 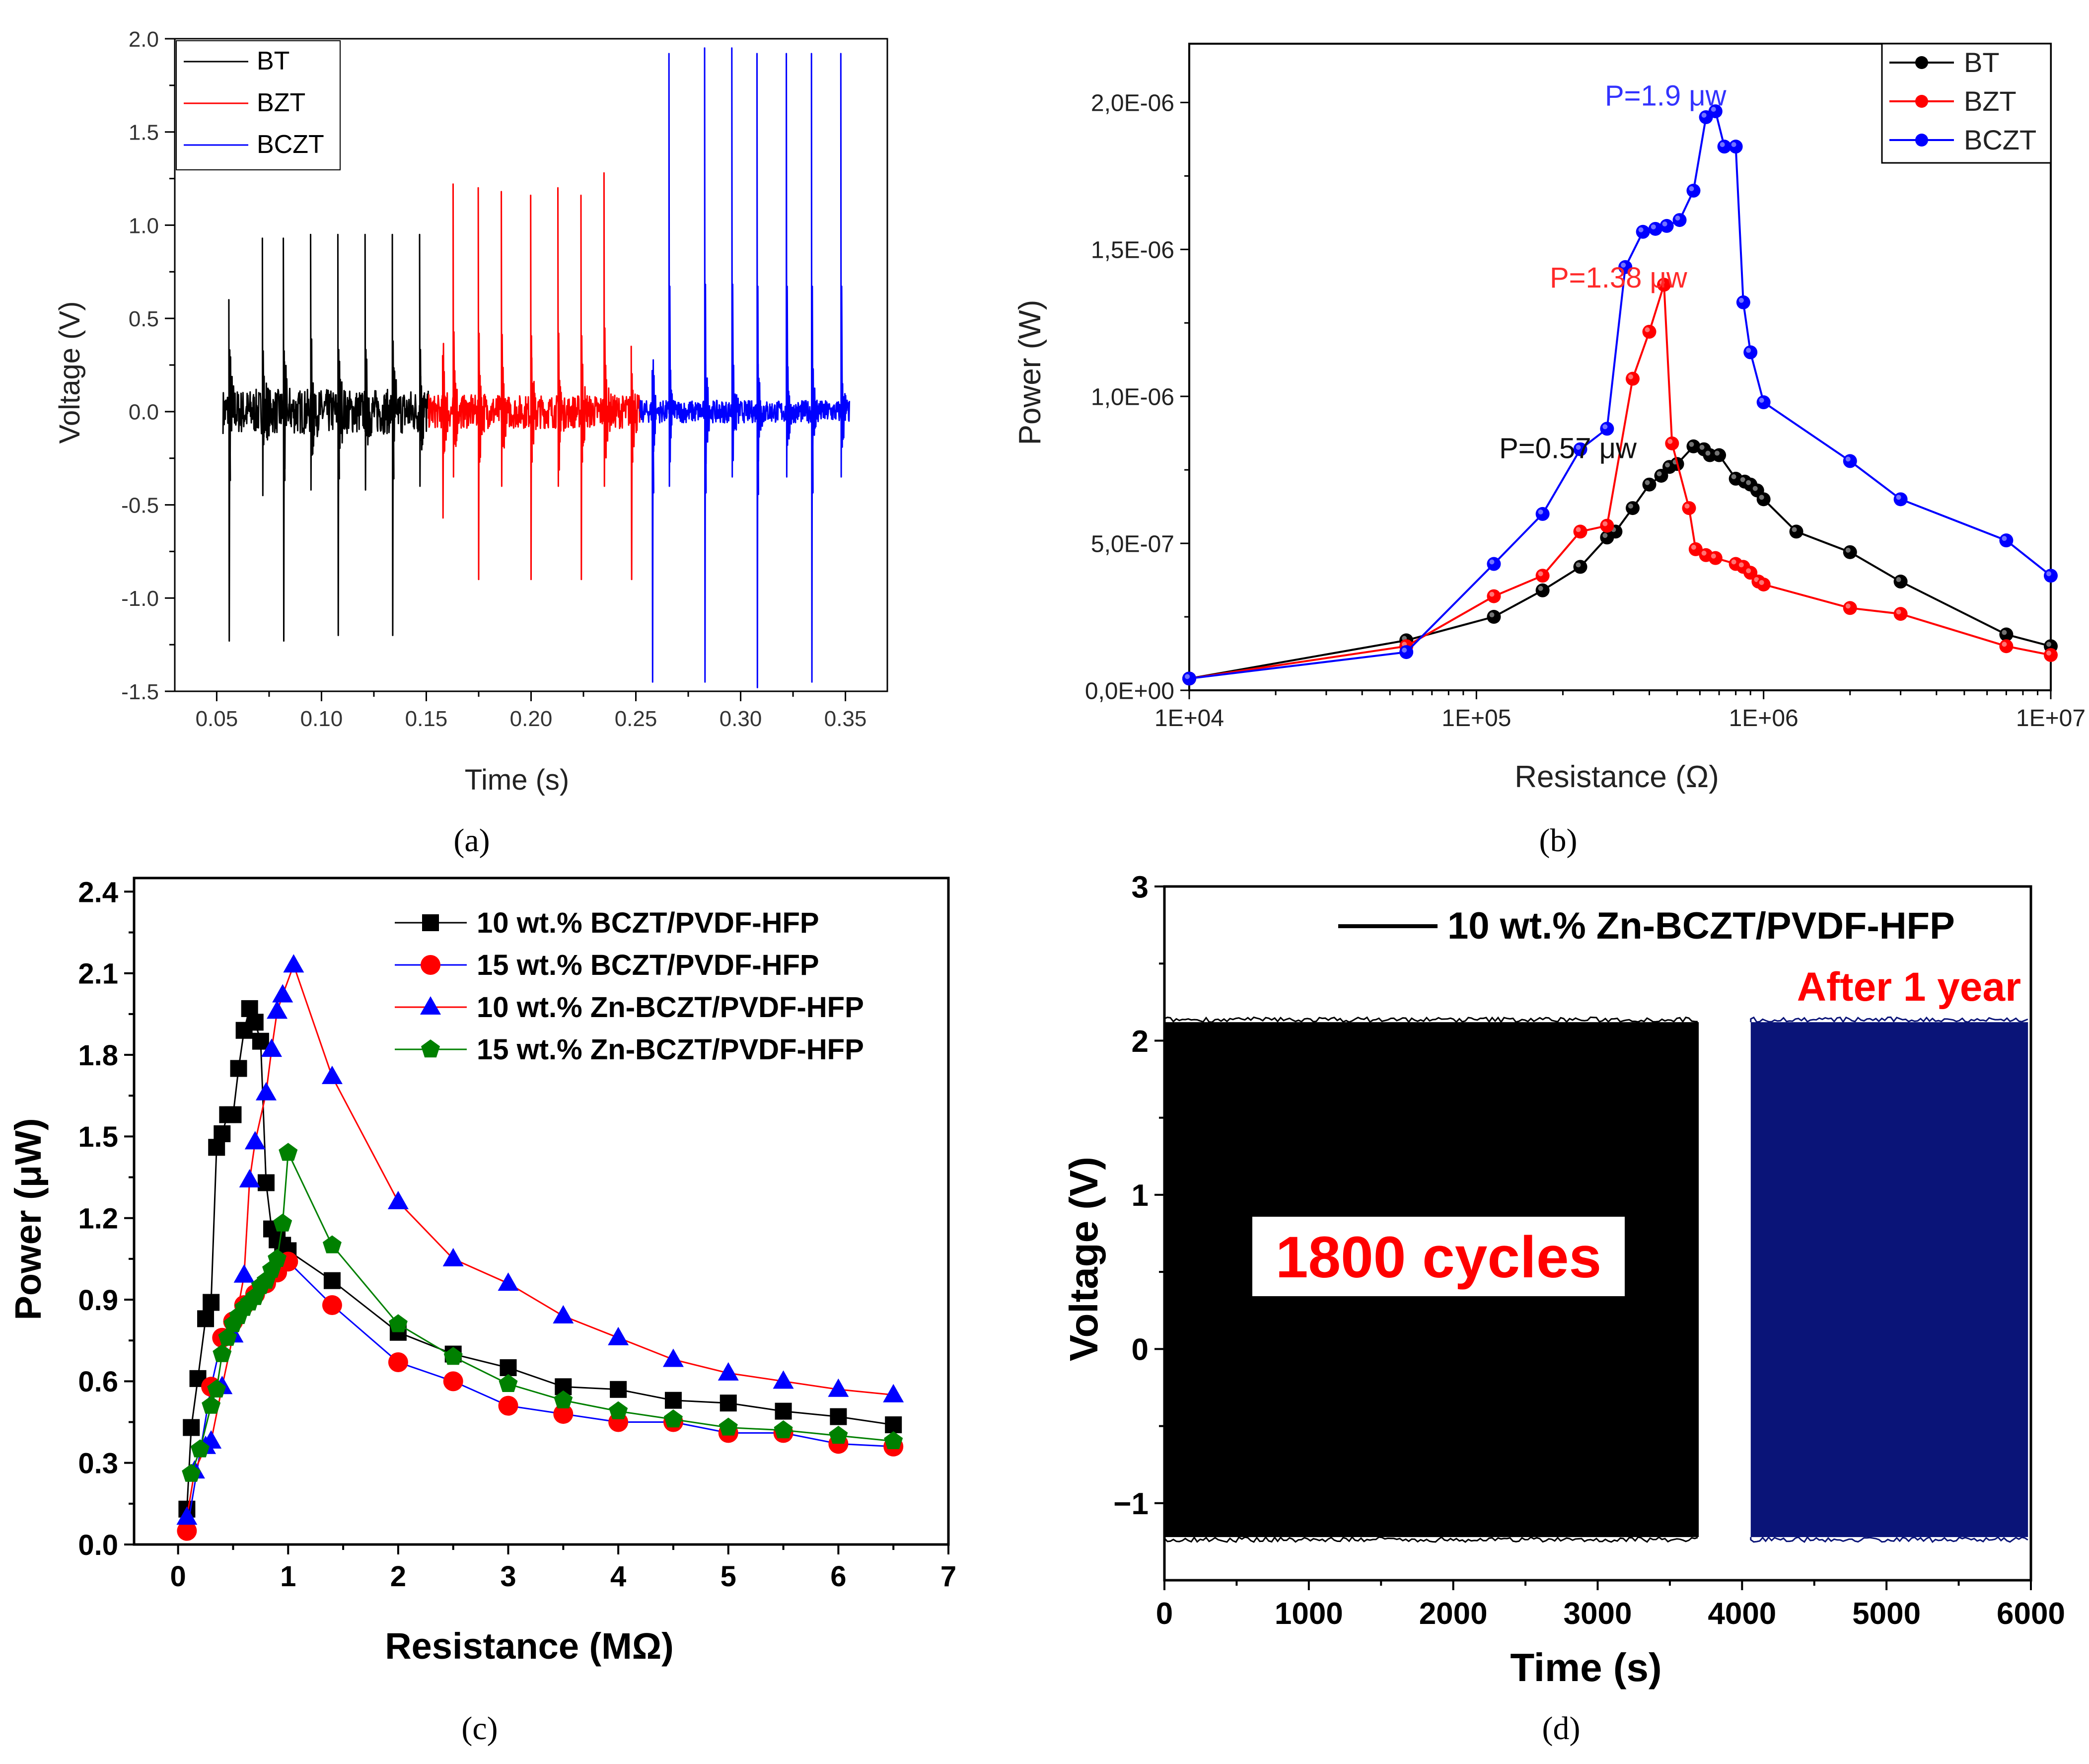 What do you see at coordinates (1132, 250) in the screenshot?
I see `y-tick-label: 1,5E-06` at bounding box center [1132, 250].